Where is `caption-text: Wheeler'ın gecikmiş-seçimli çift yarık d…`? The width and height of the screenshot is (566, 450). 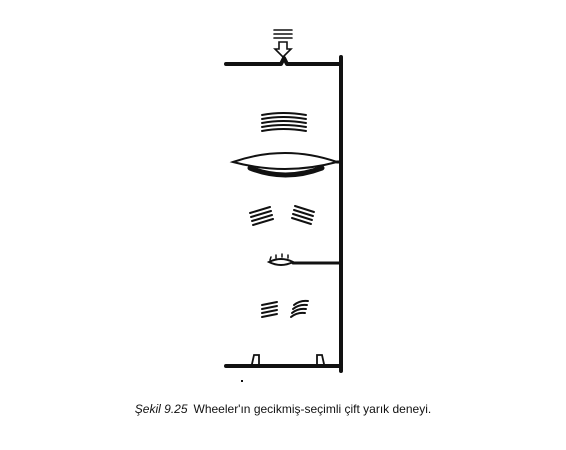 caption-text: Wheeler'ın gecikmiş-seçimli çift yarık d… is located at coordinates (312, 409).